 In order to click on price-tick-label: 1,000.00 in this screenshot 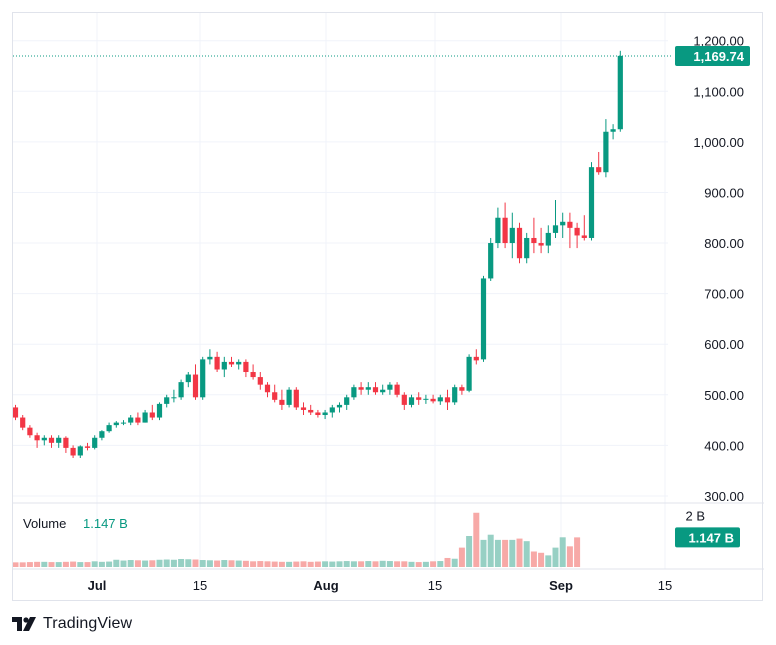, I will do `click(718, 142)`.